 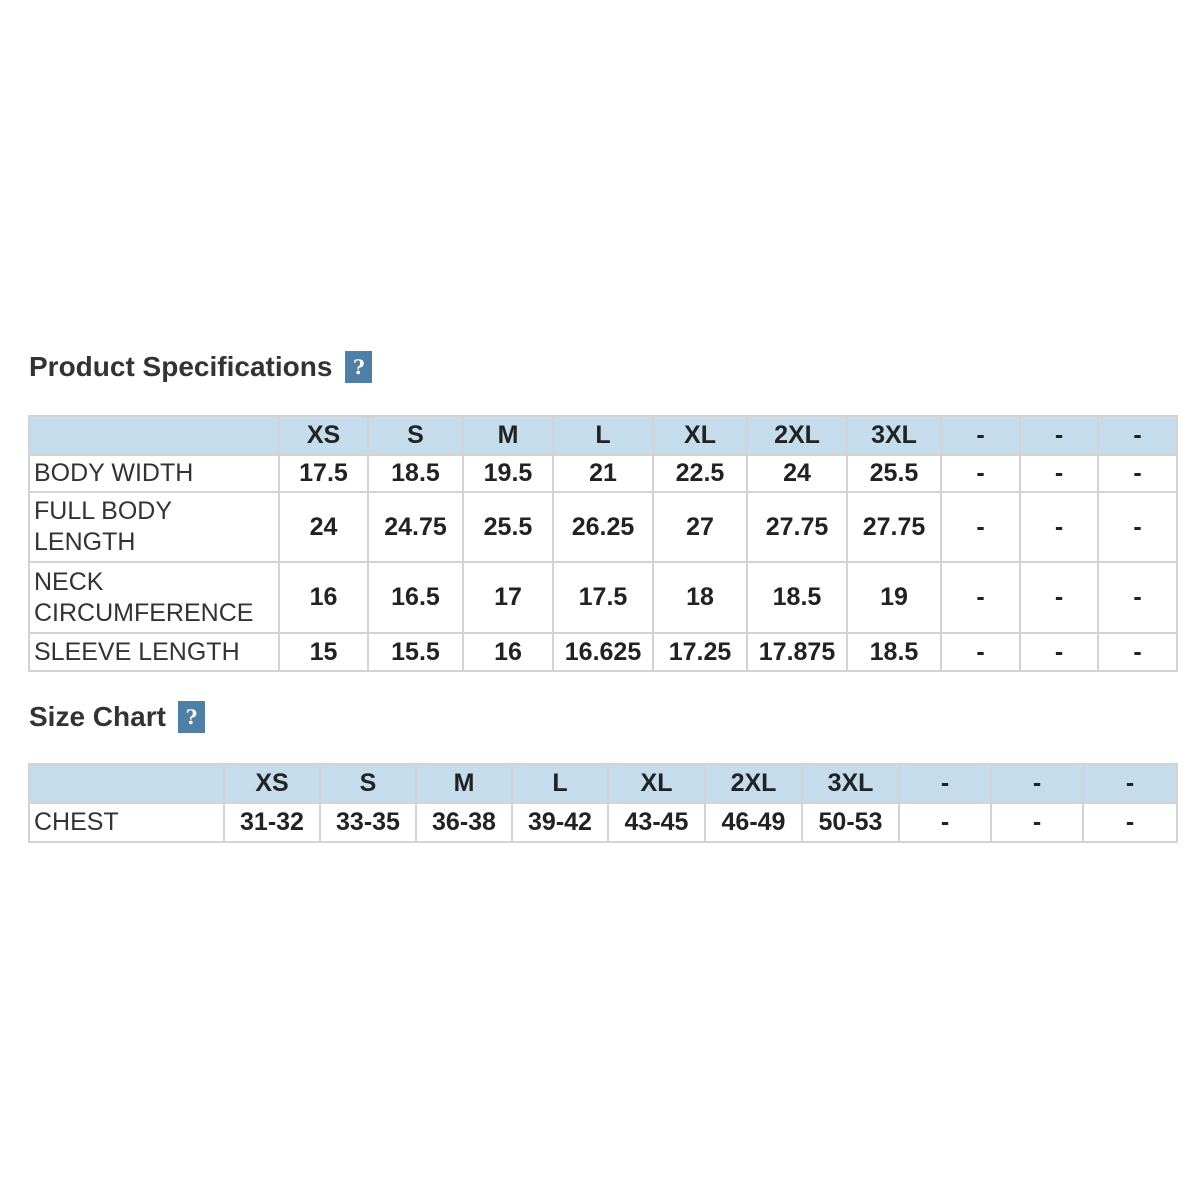 What do you see at coordinates (508, 597) in the screenshot?
I see `table-cell: 17` at bounding box center [508, 597].